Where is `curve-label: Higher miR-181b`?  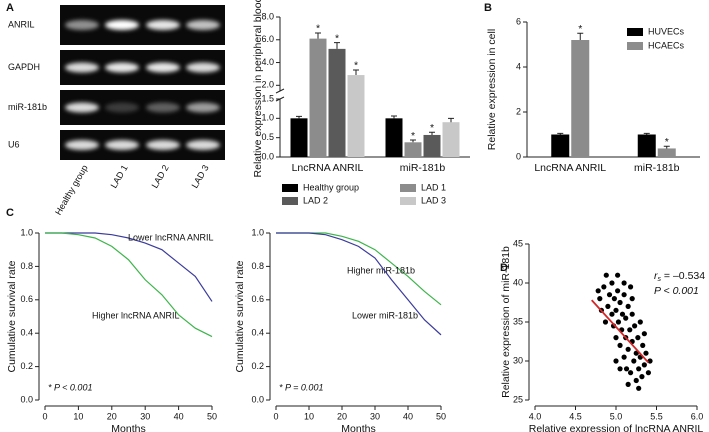 curve-label: Higher miR-181b is located at coordinates (381, 270).